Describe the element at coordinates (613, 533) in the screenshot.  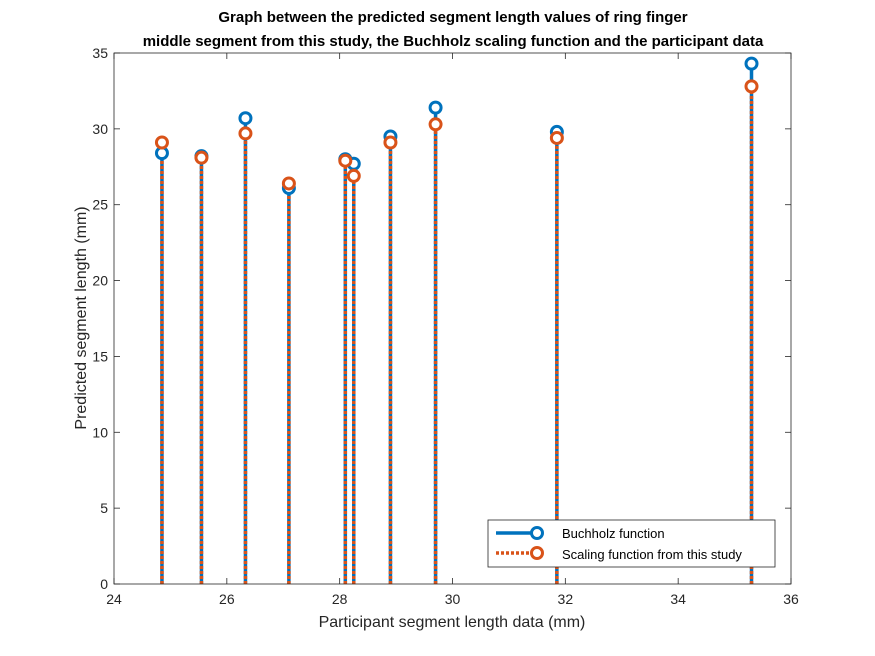
I see `legend-label-buchholz: Buchholz function` at that location.